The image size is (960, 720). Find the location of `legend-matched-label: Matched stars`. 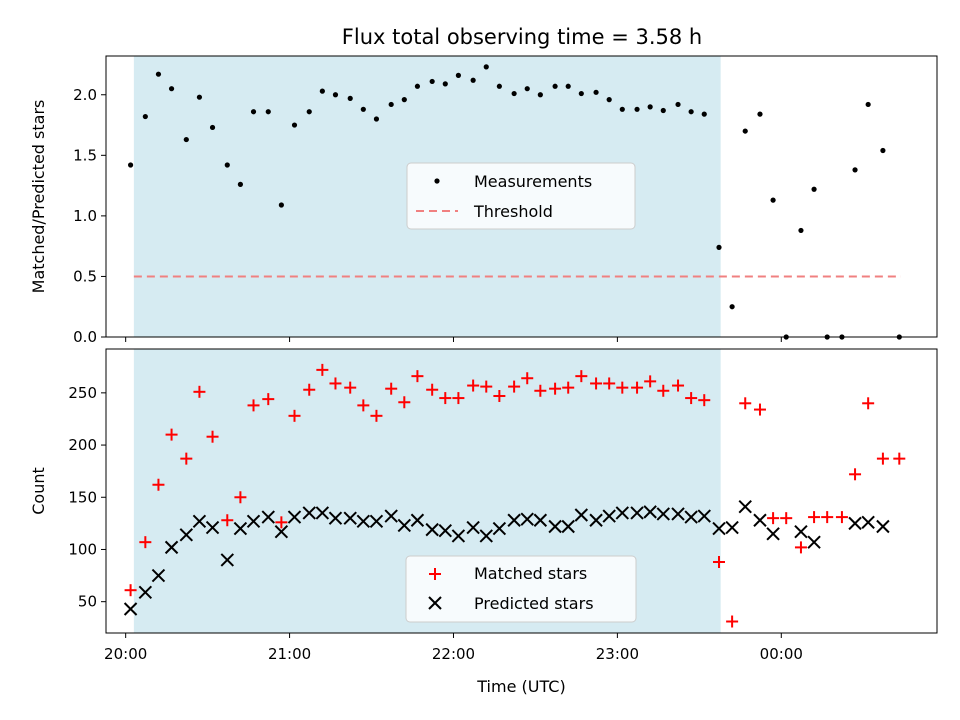

legend-matched-label: Matched stars is located at coordinates (530, 573).